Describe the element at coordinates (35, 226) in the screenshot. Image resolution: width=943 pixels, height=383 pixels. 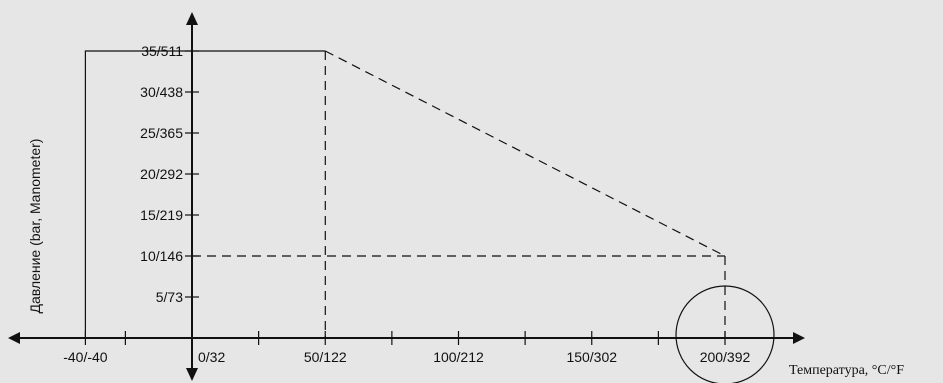
I see `y-axis-label: Давление (bar, Manometer)` at that location.